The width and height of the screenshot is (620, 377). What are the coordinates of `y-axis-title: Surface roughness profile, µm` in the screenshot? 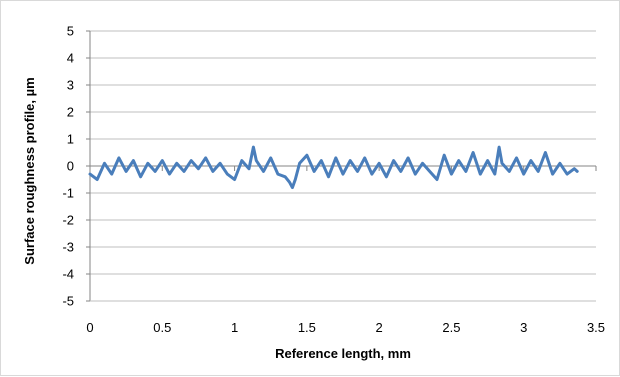 It's located at (29, 170).